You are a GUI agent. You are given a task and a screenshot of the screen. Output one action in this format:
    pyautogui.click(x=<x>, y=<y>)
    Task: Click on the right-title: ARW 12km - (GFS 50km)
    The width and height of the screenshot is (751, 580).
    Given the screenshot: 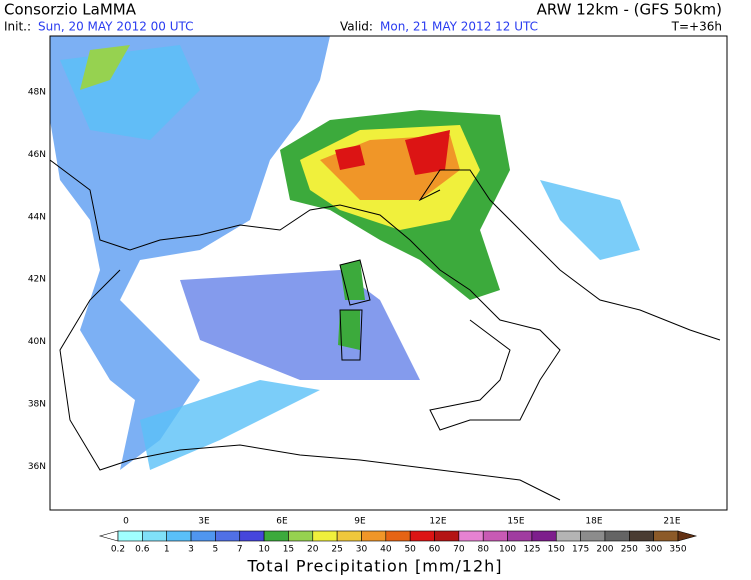 What is the action you would take?
    pyautogui.click(x=629, y=10)
    